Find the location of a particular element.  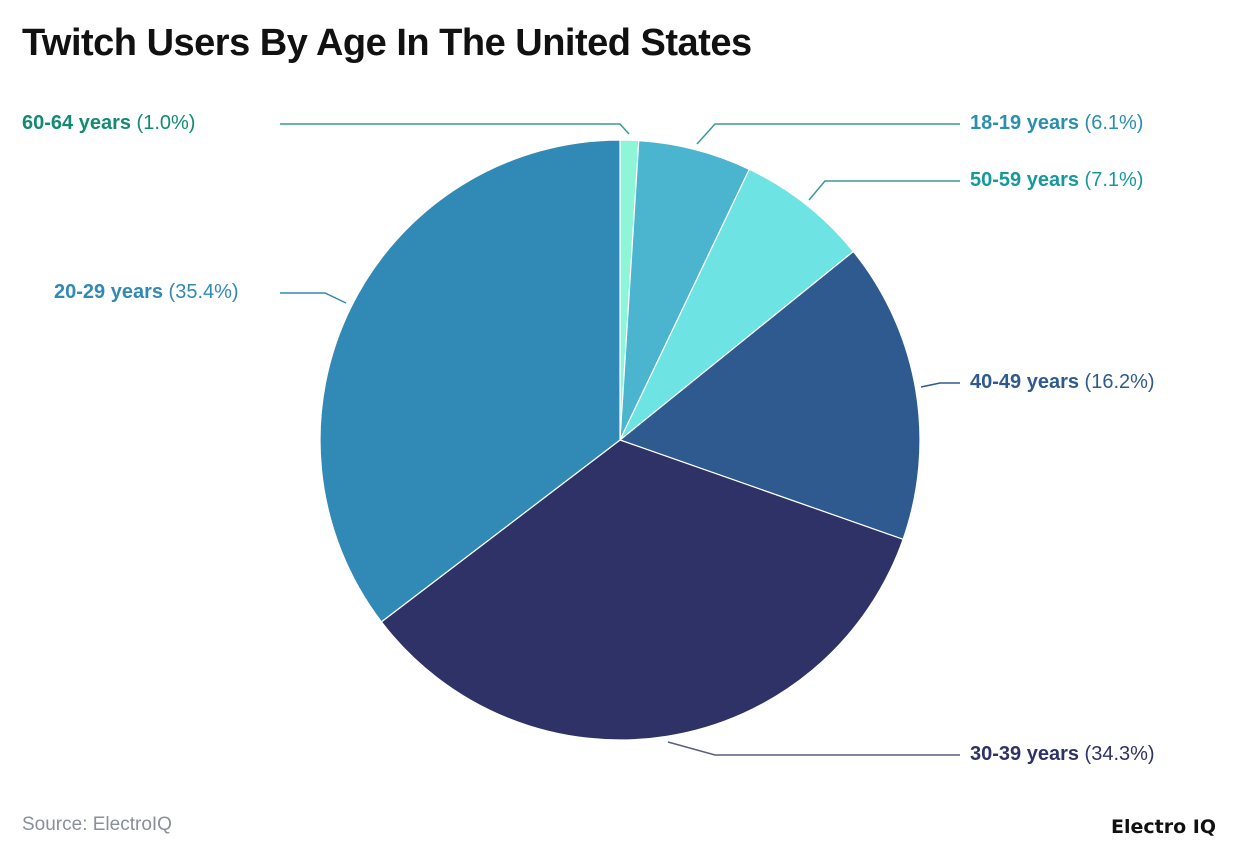

label-name: 30-39 years is located at coordinates (1024, 754).